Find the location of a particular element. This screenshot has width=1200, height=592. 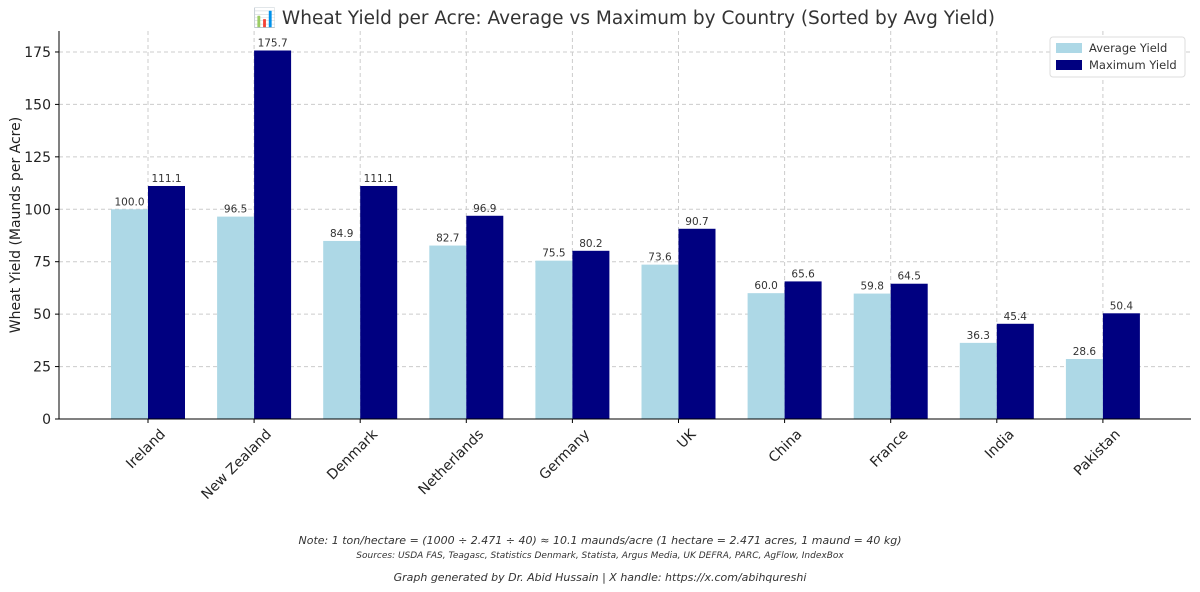

bar-value-label: 64.5 is located at coordinates (909, 277).